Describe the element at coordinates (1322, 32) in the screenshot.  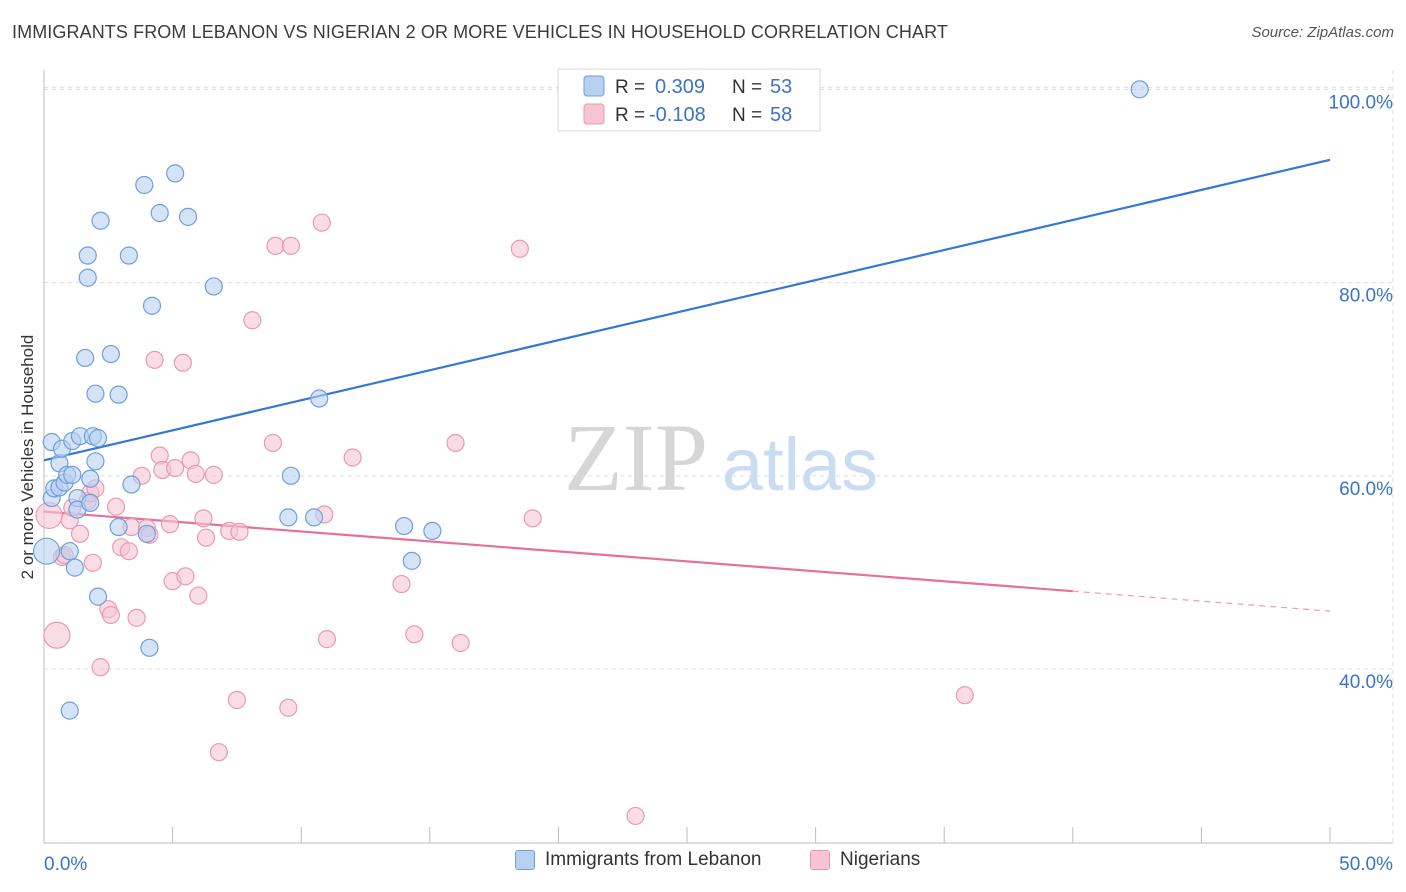
I see `source-label: Source: ZipAtlas.com` at that location.